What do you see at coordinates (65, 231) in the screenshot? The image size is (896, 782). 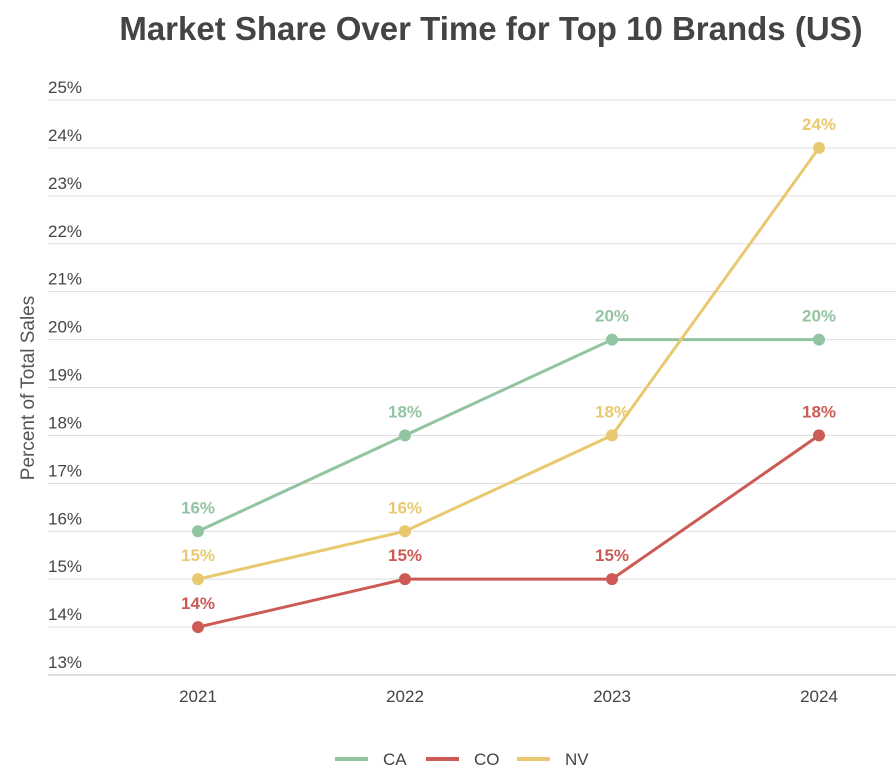 I see `y-tick-label: 22%` at bounding box center [65, 231].